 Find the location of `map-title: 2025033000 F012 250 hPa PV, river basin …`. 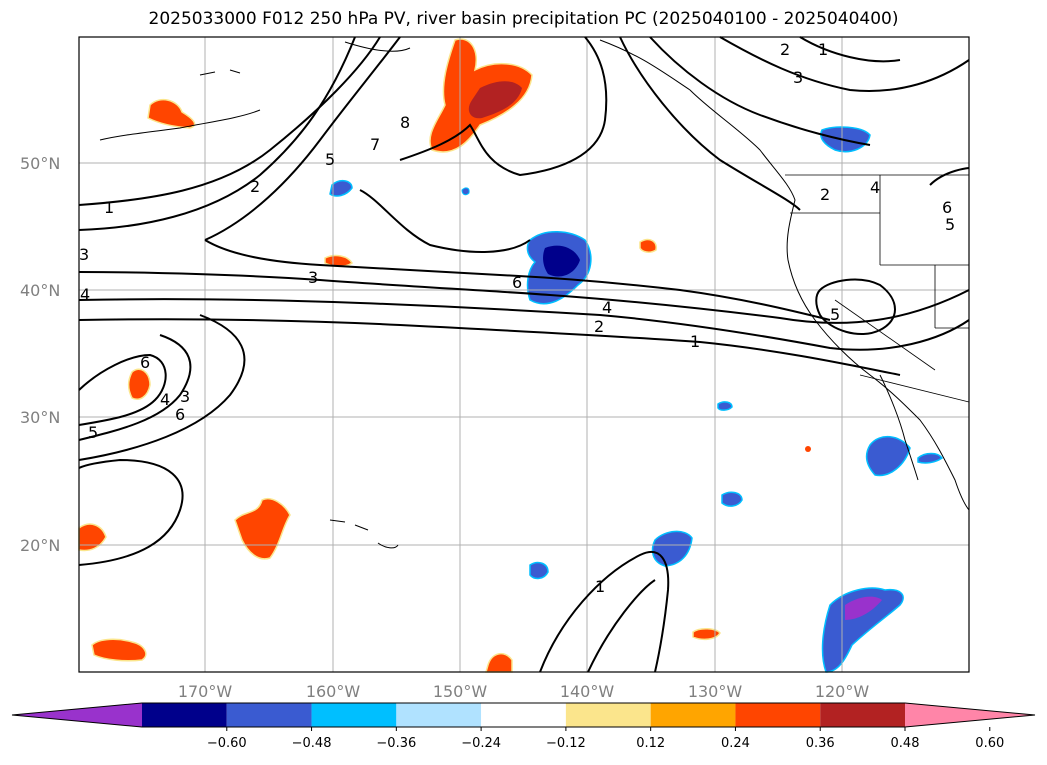

map-title: 2025033000 F012 250 hPa PV, river basin … is located at coordinates (523, 19).